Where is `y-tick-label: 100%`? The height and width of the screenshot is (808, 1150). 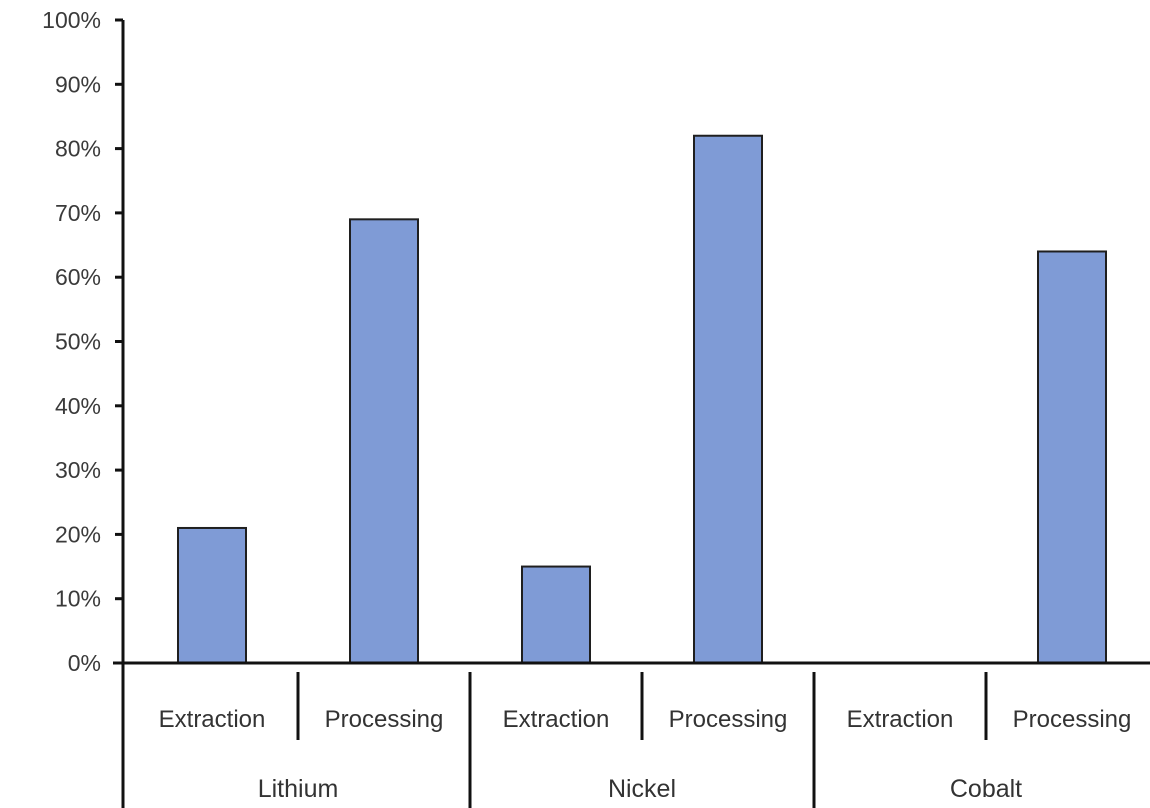 y-tick-label: 100% is located at coordinates (71, 20).